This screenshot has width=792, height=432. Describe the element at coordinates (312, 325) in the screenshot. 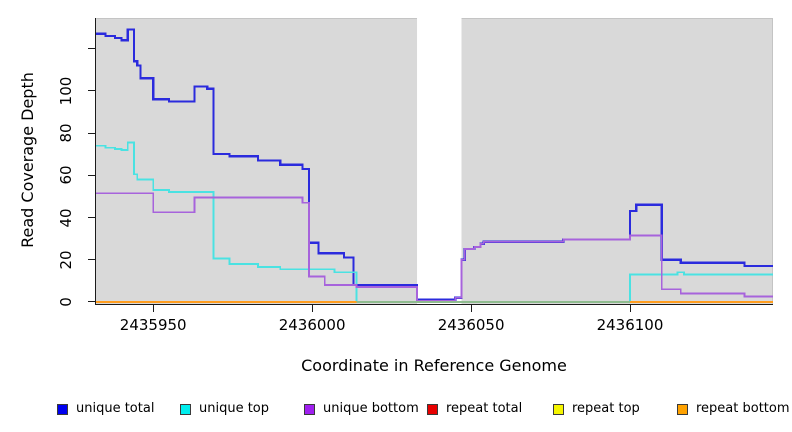

I see `x-tick-label: 2436000` at that location.